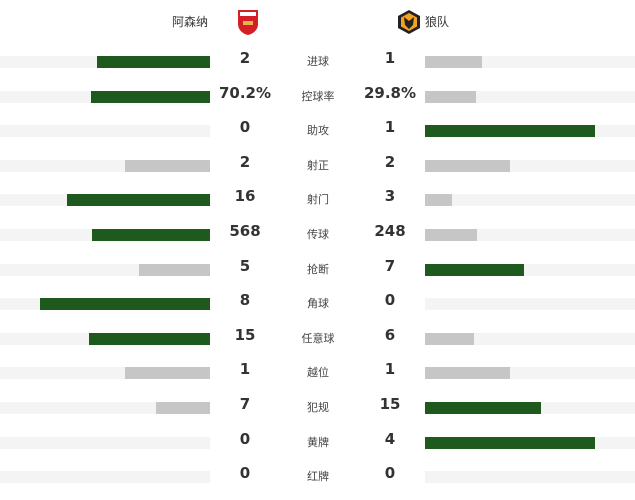  I want to click on away-value: 3, so click(390, 196).